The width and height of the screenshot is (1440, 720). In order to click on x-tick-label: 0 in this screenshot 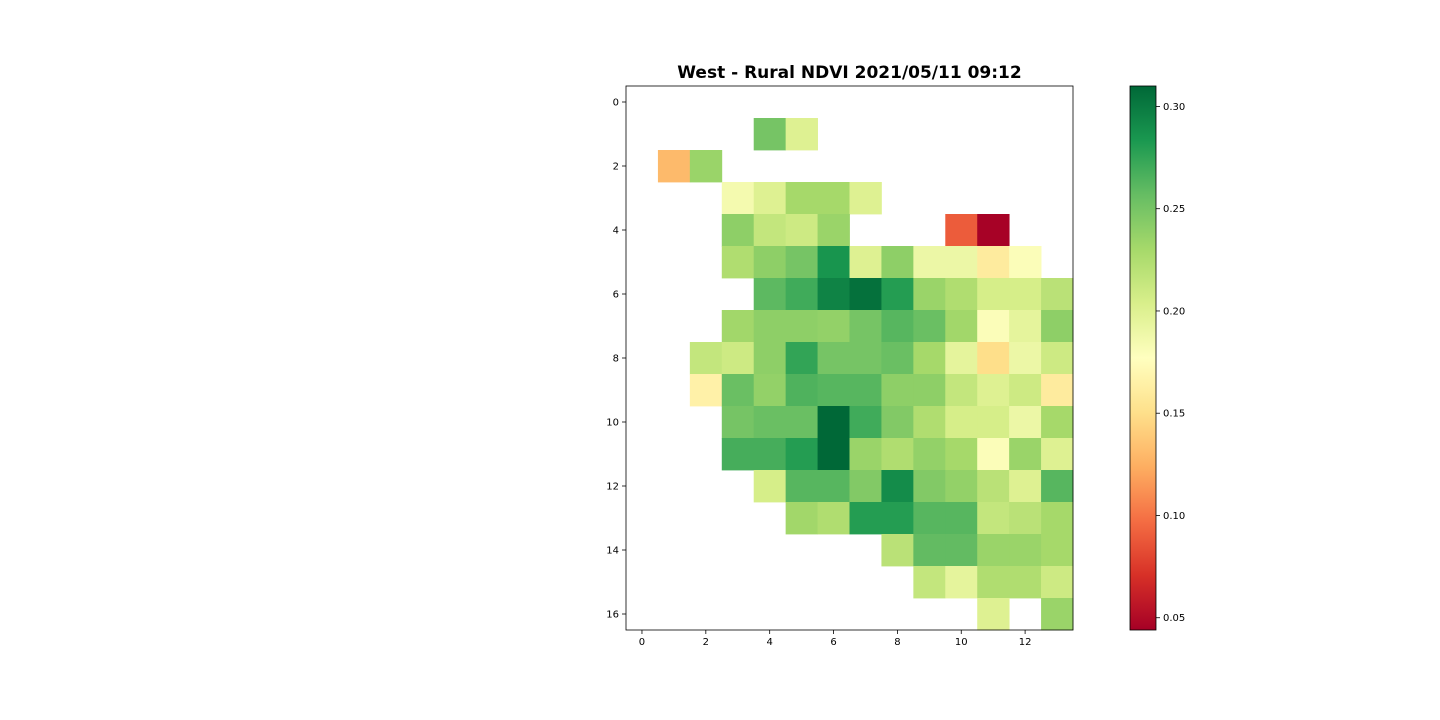, I will do `click(642, 642)`.